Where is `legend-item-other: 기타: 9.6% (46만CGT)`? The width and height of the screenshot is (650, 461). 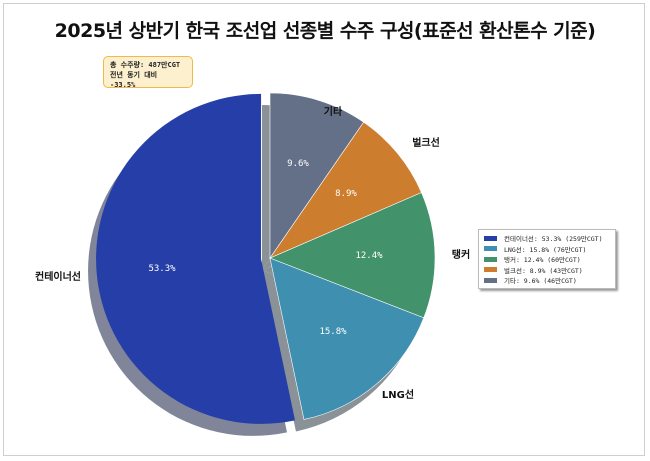
legend-item-other: 기타: 9.6% (46만CGT) is located at coordinates (547, 280).